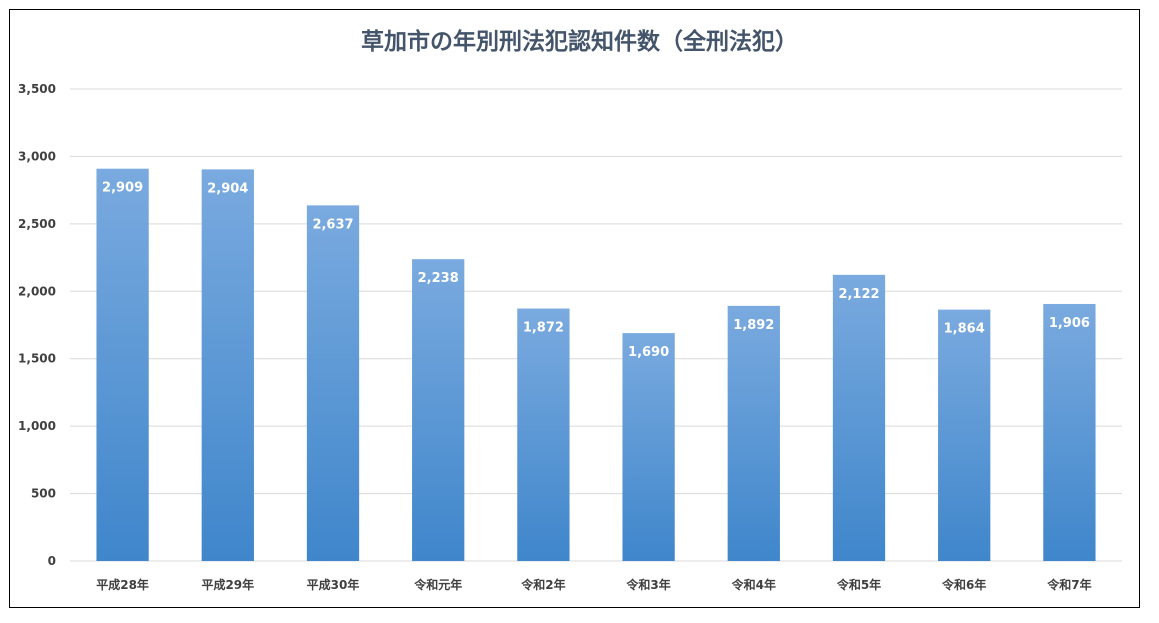  Describe the element at coordinates (543, 328) in the screenshot. I see `data-label: 1,872` at that location.